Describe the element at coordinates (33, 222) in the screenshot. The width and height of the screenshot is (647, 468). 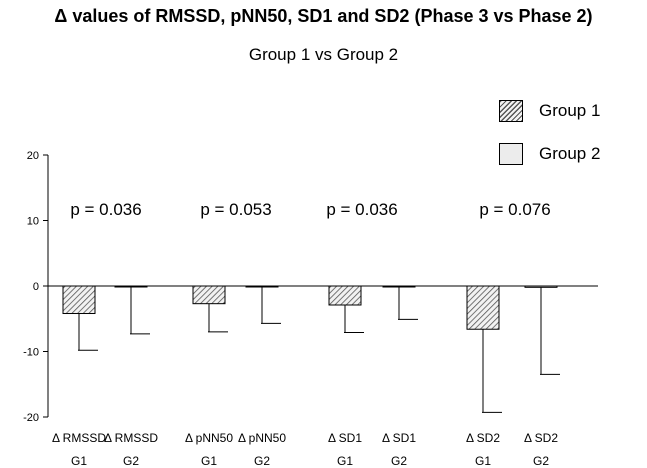
I see `y-tick-label: 10` at that location.